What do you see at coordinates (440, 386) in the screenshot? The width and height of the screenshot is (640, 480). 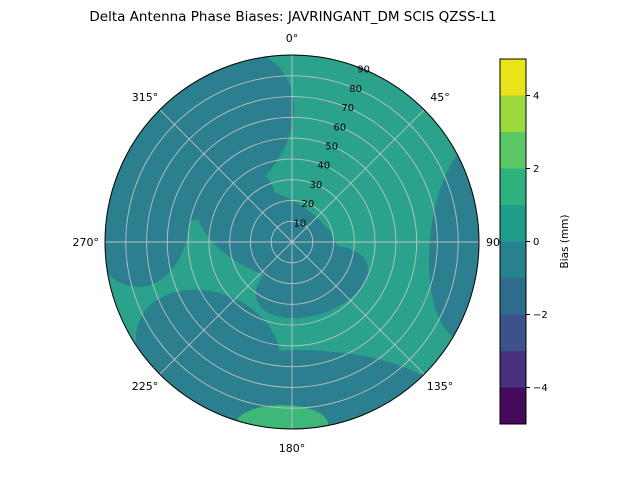 I see `angular-tick-label-135: 135°` at bounding box center [440, 386].